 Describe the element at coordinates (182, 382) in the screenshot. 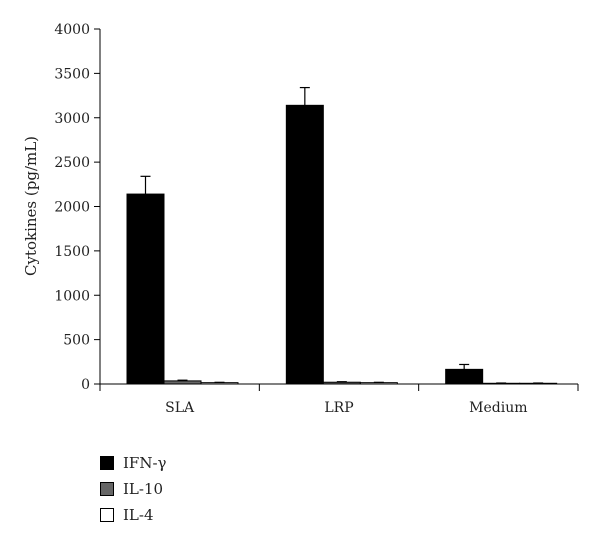

I see `bar-il-10-sla` at that location.